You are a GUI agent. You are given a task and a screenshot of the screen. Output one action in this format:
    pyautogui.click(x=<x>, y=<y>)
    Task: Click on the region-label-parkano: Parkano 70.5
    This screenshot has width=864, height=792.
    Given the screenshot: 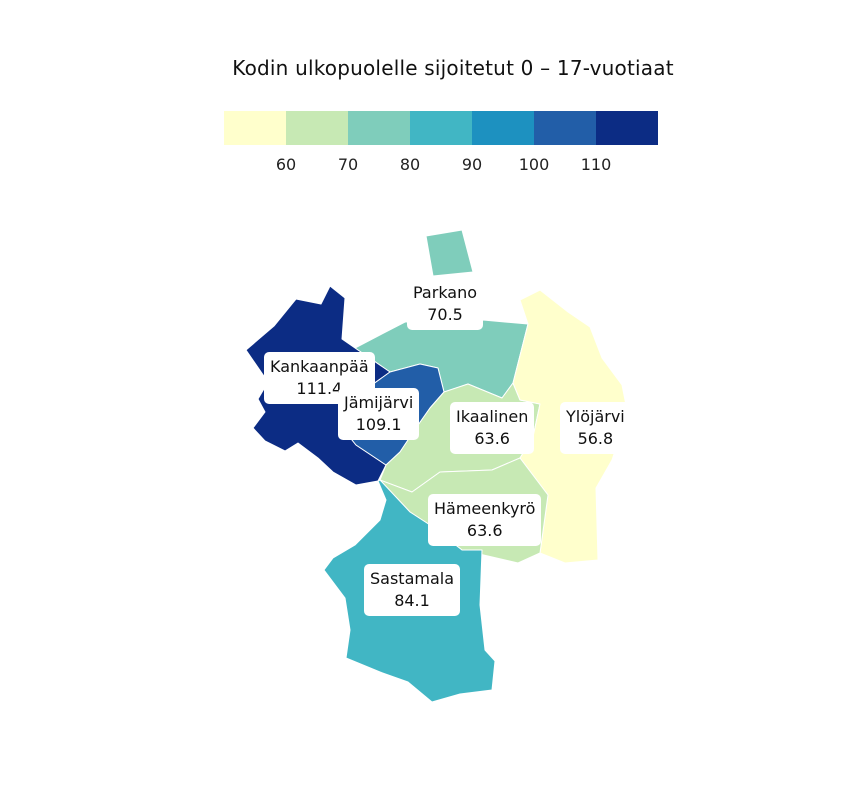 What is the action you would take?
    pyautogui.click(x=445, y=304)
    